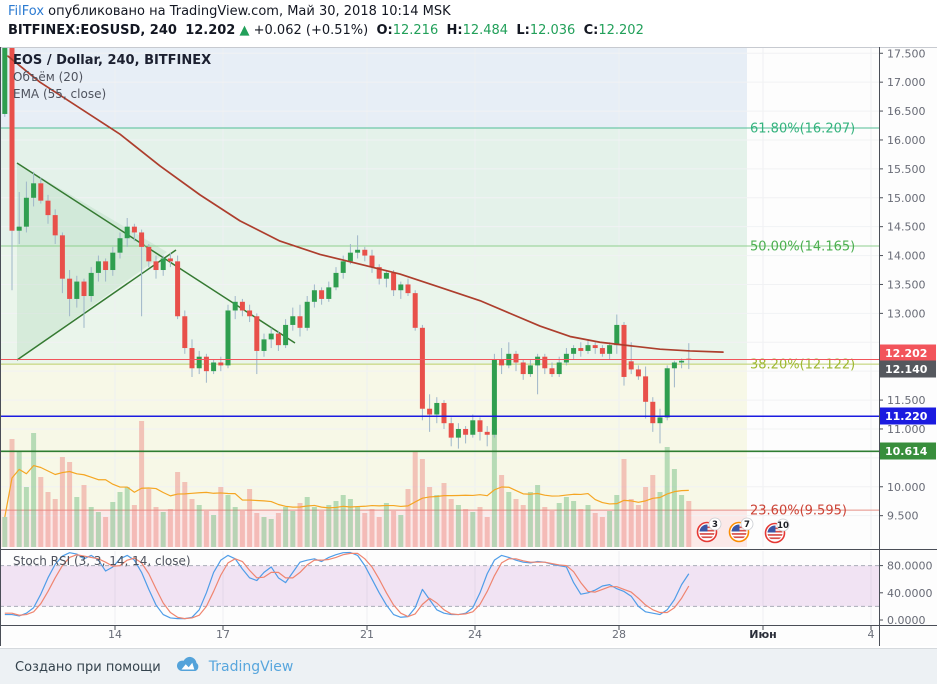 The width and height of the screenshot is (937, 684). Describe the element at coordinates (115, 634) in the screenshot. I see `time-tick-label: 14` at that location.